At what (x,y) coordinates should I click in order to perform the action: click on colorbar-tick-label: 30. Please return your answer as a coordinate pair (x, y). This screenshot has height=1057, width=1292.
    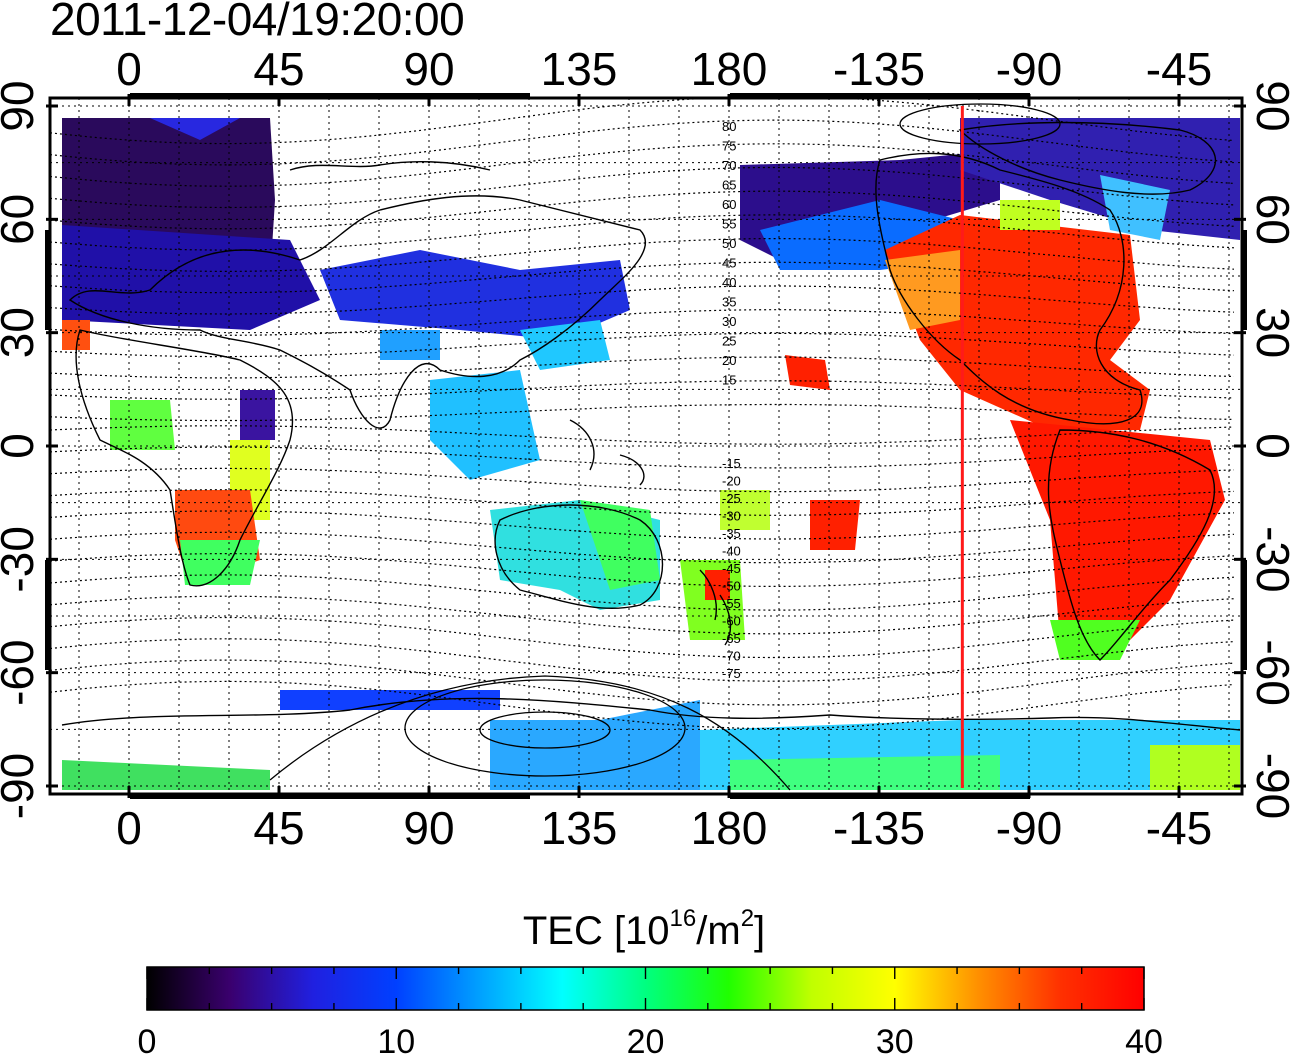
    Looking at the image, I should click on (895, 1040).